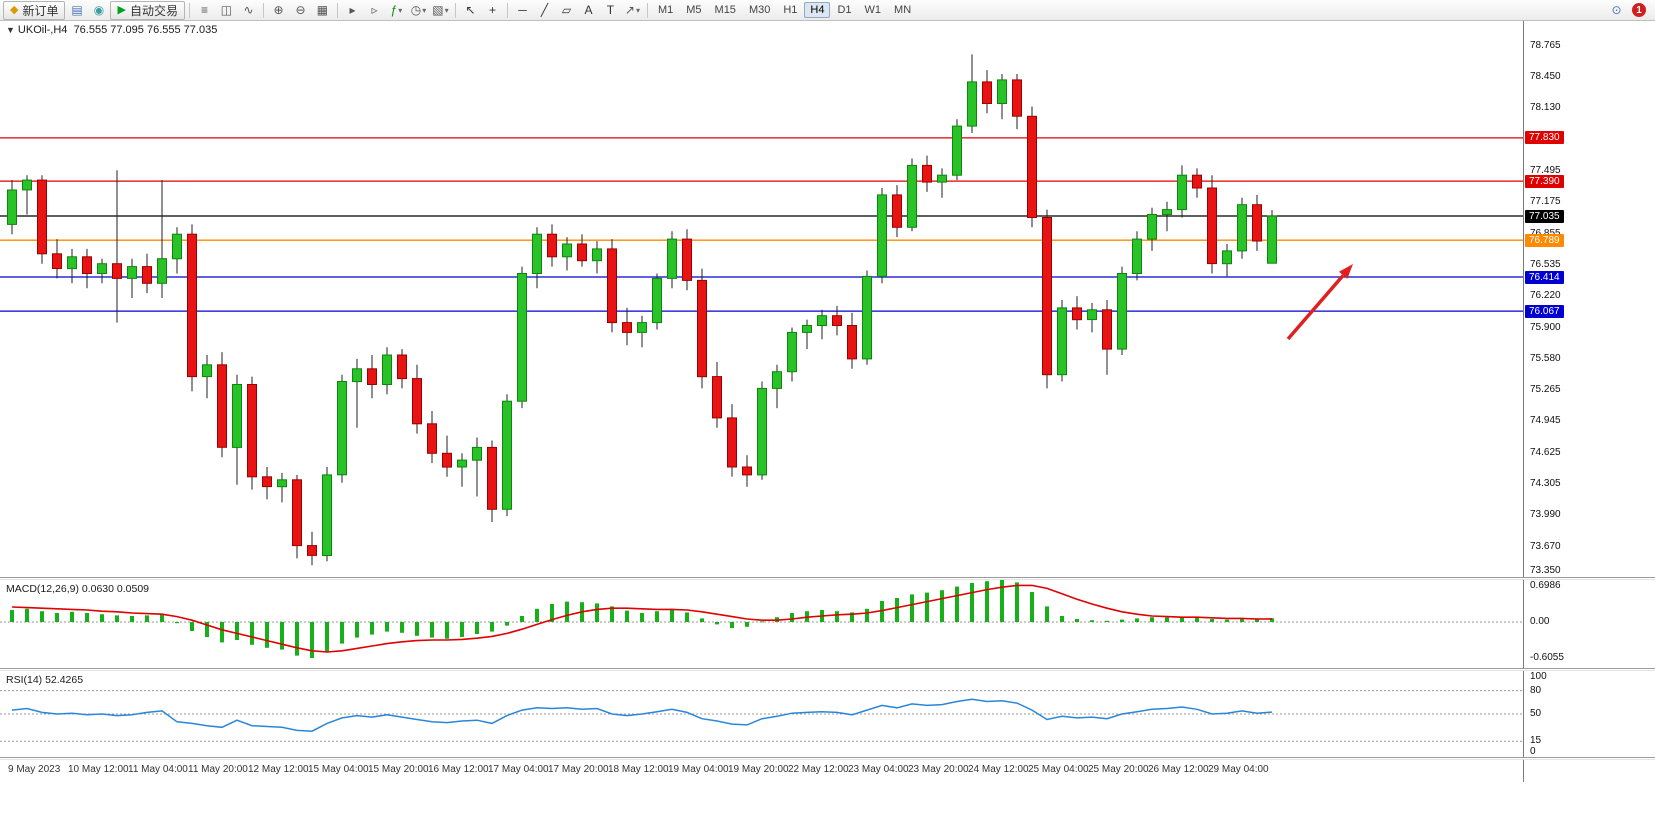  What do you see at coordinates (147, 10) in the screenshot?
I see `auto-trading-button: ▶ 自动交易` at bounding box center [147, 10].